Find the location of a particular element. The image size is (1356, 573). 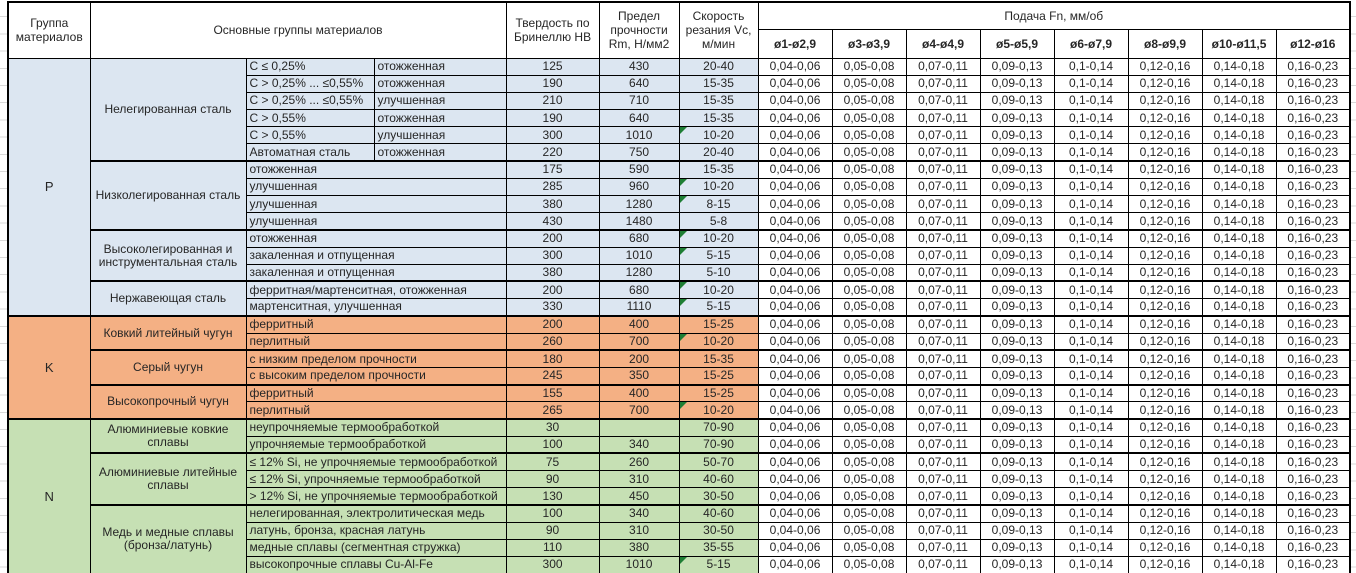

cutting-speed-cell: 5-8 is located at coordinates (718, 221).